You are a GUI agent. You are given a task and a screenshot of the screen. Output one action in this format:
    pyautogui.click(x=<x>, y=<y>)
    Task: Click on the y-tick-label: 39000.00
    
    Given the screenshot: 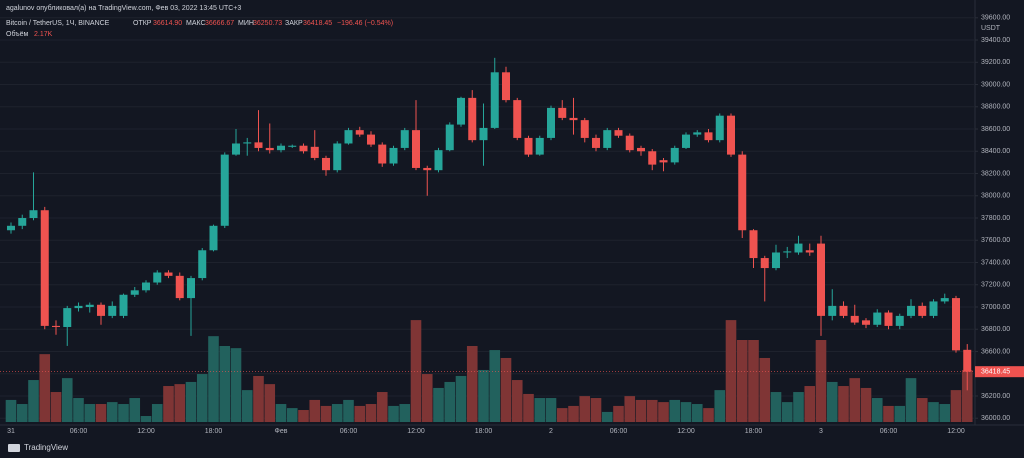 What is the action you would take?
    pyautogui.click(x=995, y=84)
    